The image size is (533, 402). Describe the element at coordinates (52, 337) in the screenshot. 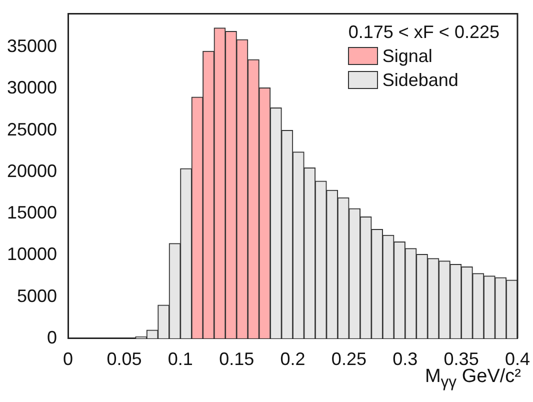

I see `y-tick-label: 0` at that location.